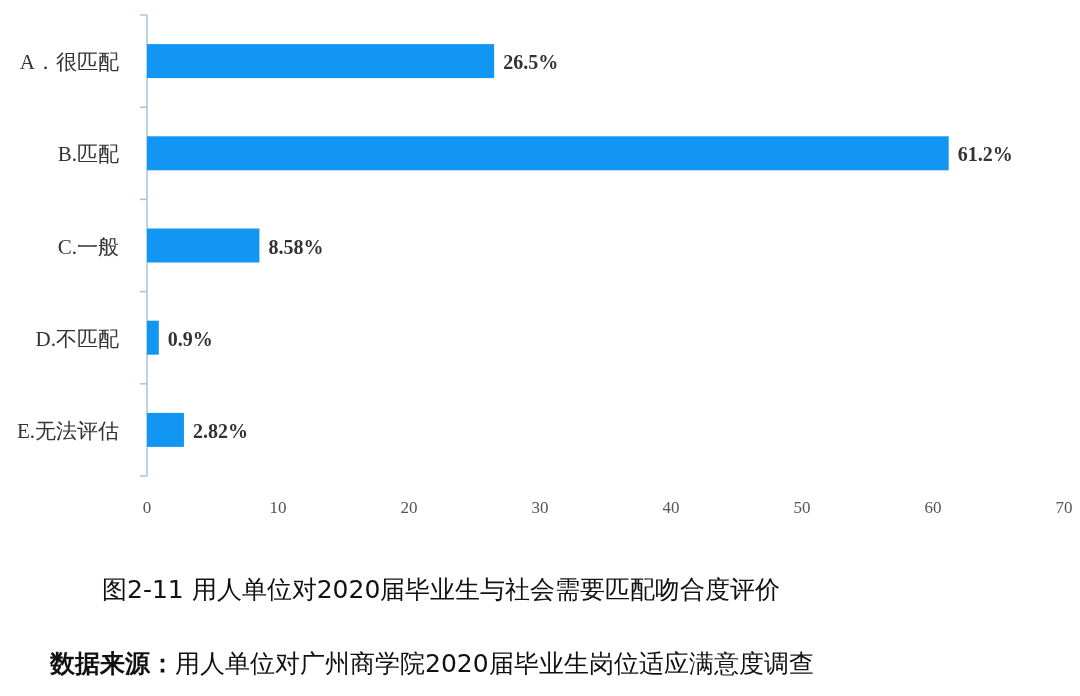 This screenshot has width=1080, height=696. I want to click on data-label: 8.58%, so click(296, 246).